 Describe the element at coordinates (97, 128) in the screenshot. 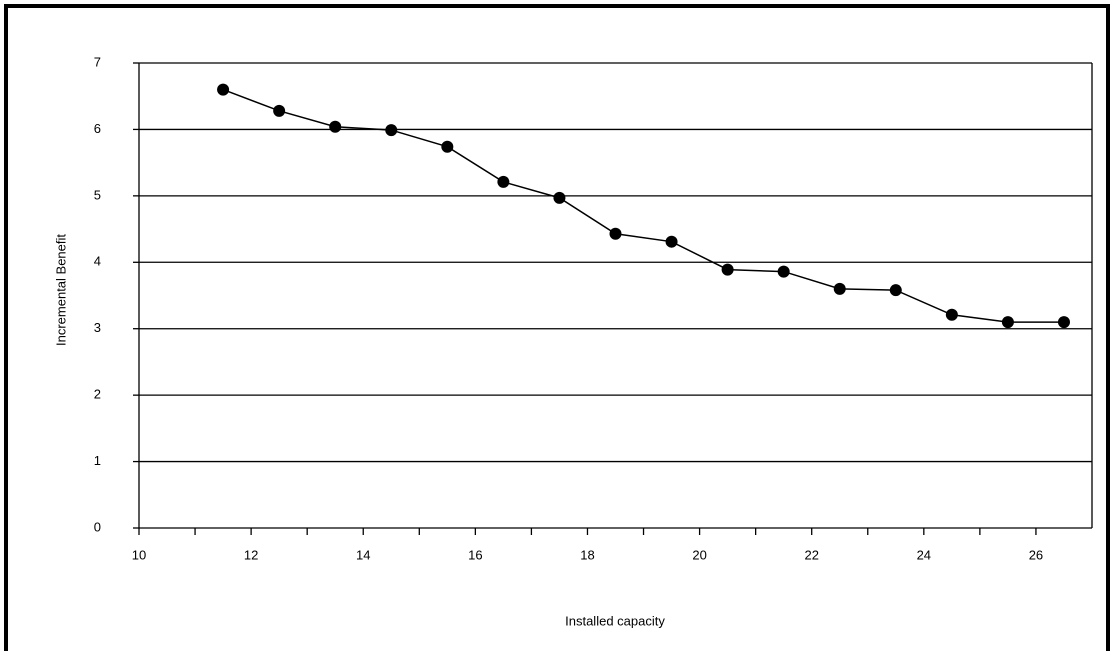

I see `y-tick-label: 6` at that location.